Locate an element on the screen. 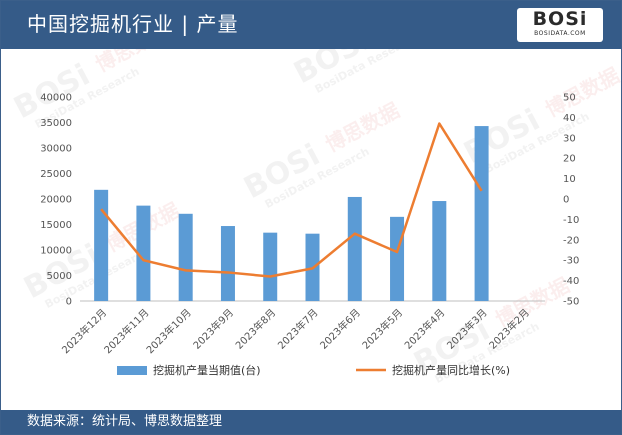 The width and height of the screenshot is (622, 435). y-right-tick-label: 40 is located at coordinates (569, 118).